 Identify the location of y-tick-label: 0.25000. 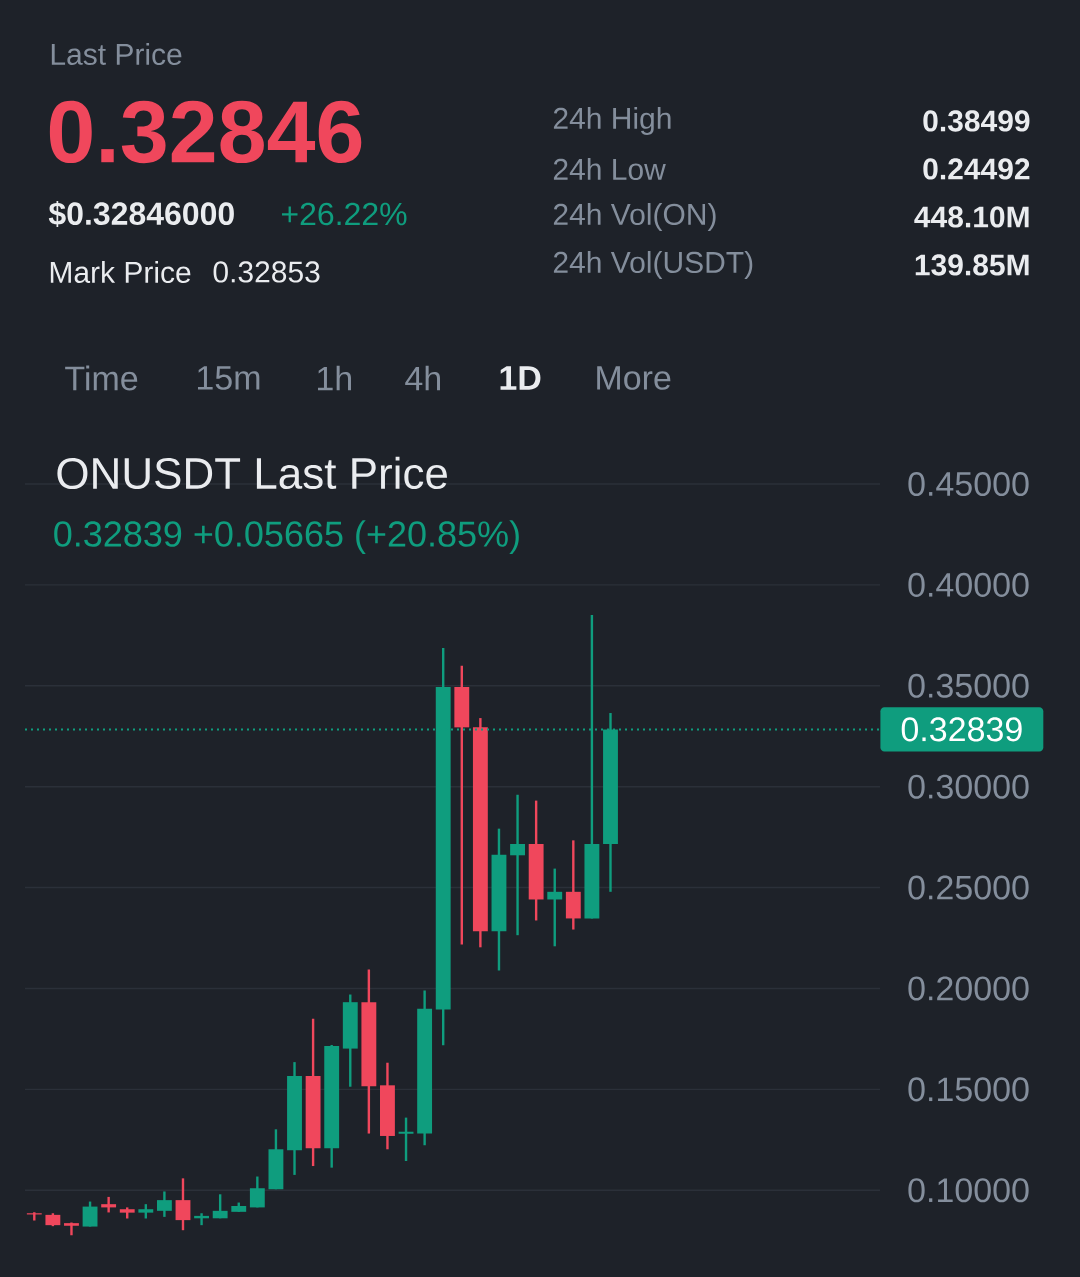
(968, 887).